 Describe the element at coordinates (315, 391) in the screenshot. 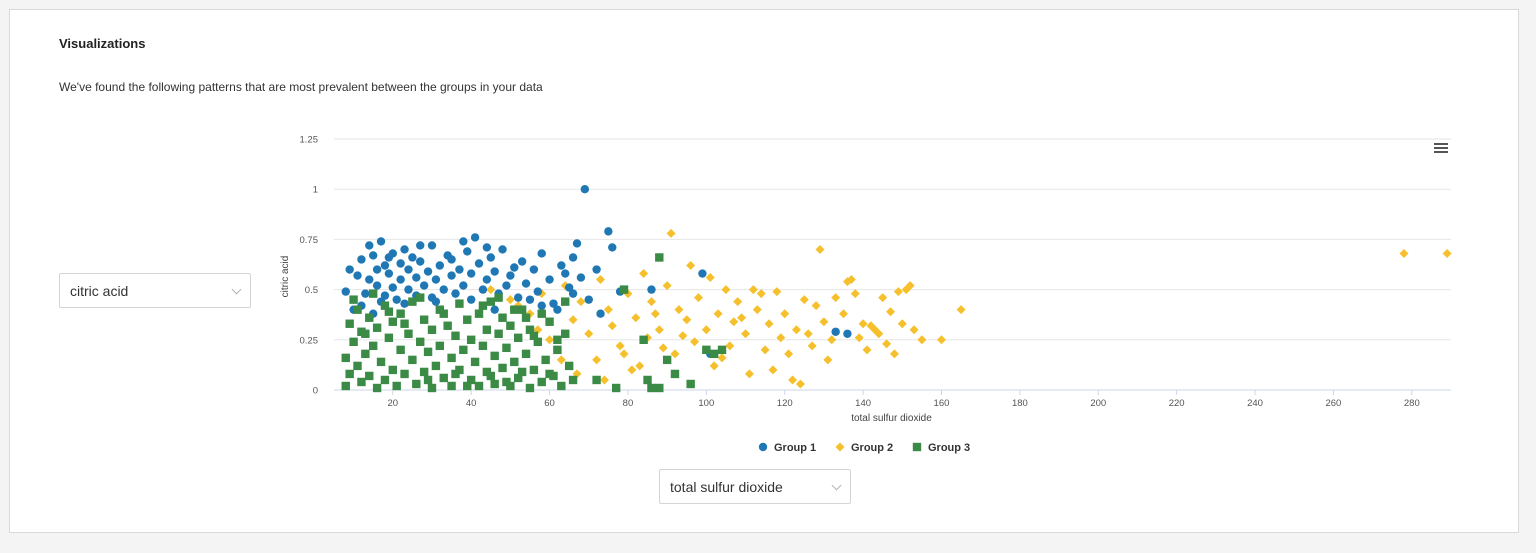

I see `y-tick-label: 0` at that location.